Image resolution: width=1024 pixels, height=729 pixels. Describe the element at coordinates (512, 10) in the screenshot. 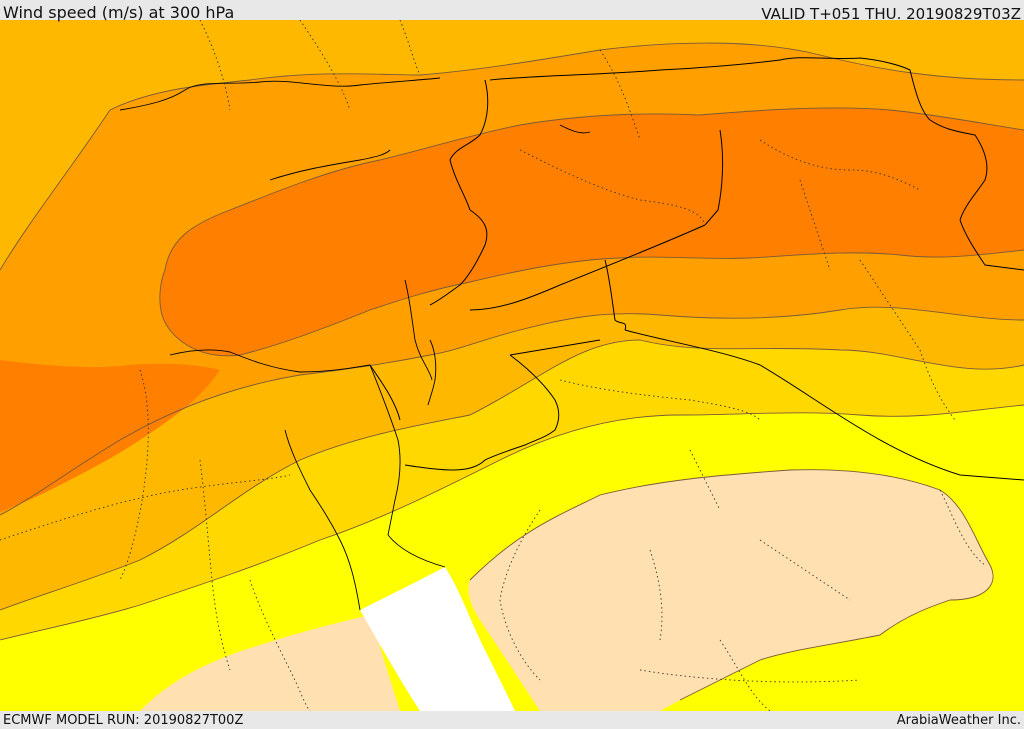

I see `header-bar` at that location.